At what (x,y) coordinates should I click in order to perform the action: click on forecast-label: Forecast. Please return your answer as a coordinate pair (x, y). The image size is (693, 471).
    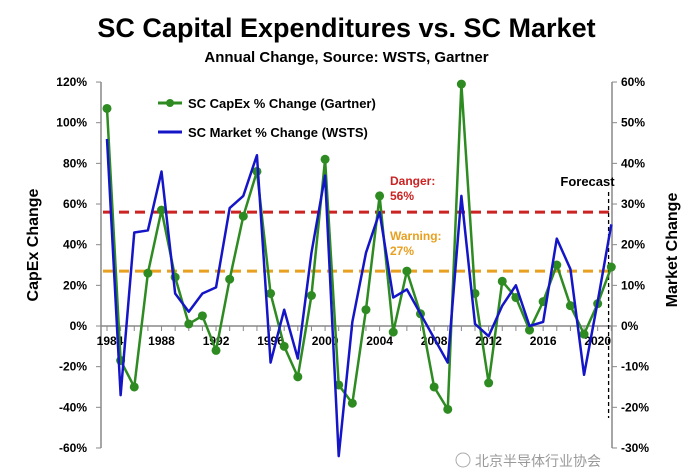
    Looking at the image, I should click on (587, 181).